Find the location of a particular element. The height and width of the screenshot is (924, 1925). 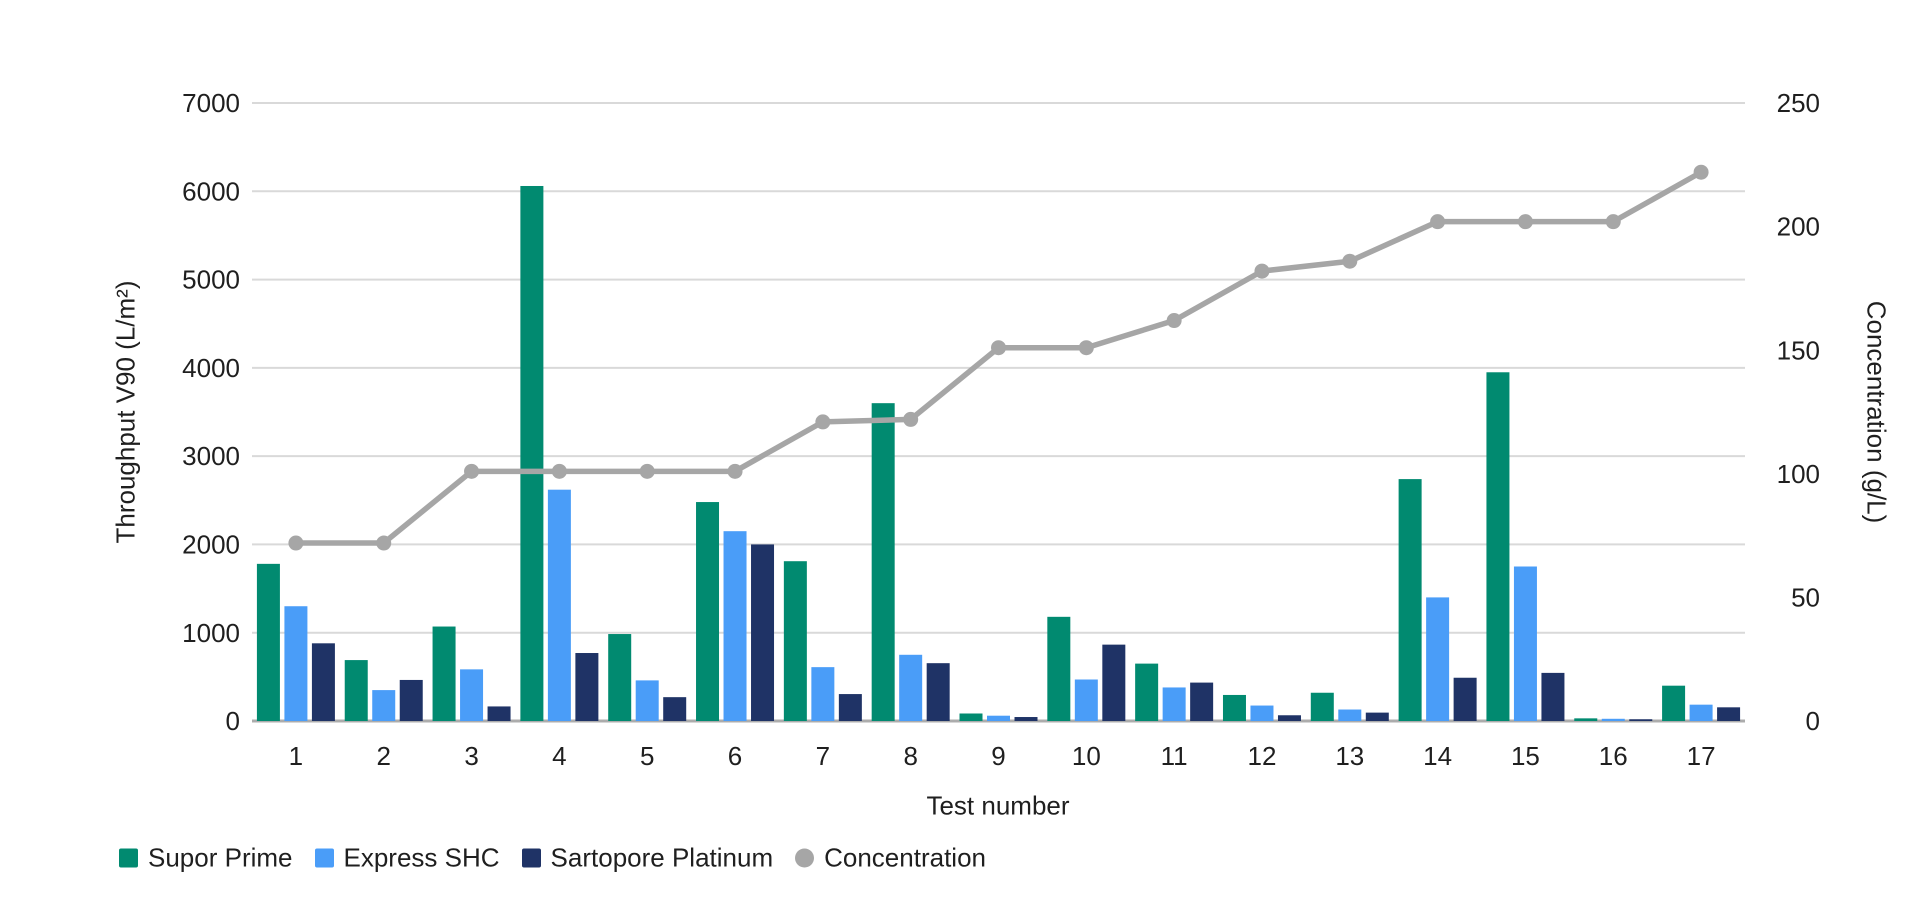

left-axis-title: Throughput V90 (L/m²) is located at coordinates (125, 412).